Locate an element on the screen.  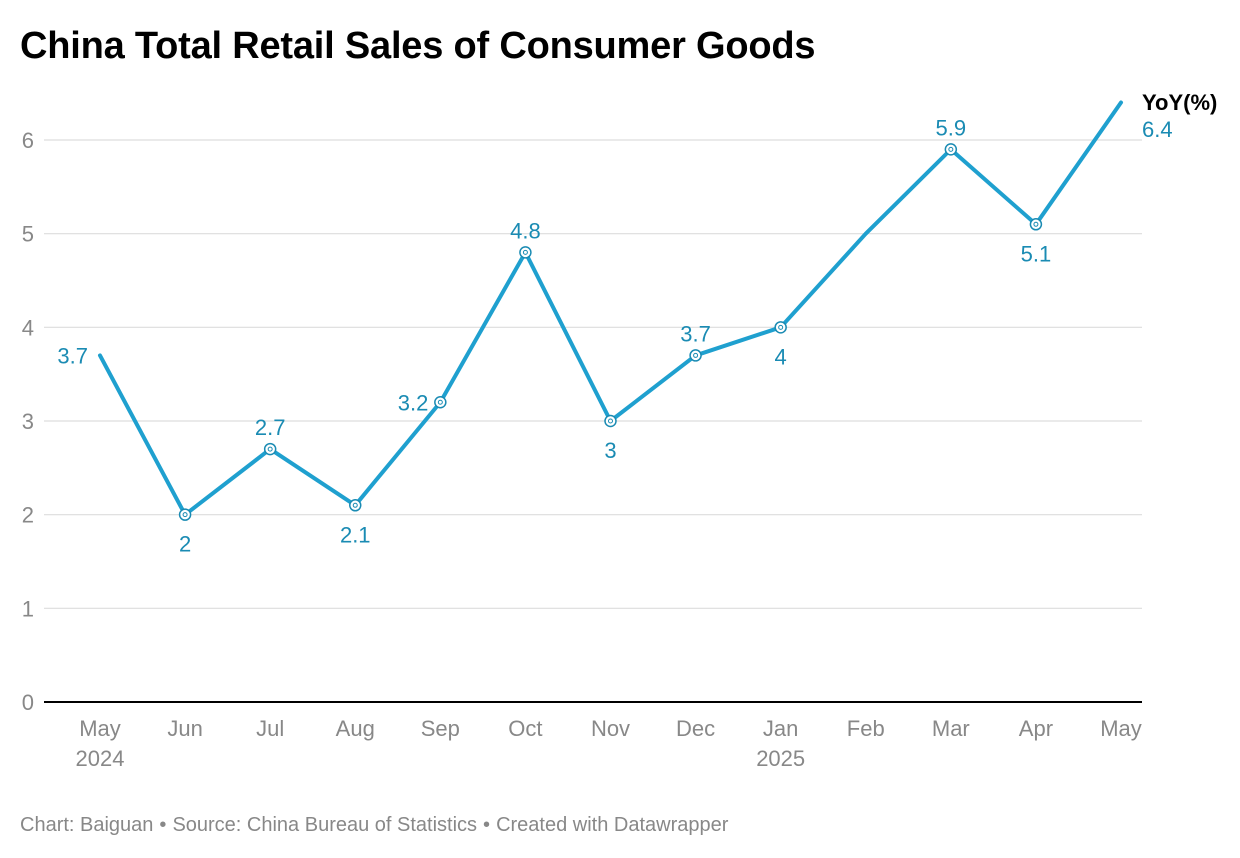
x-tick-label-line: Jan is located at coordinates (780, 728).